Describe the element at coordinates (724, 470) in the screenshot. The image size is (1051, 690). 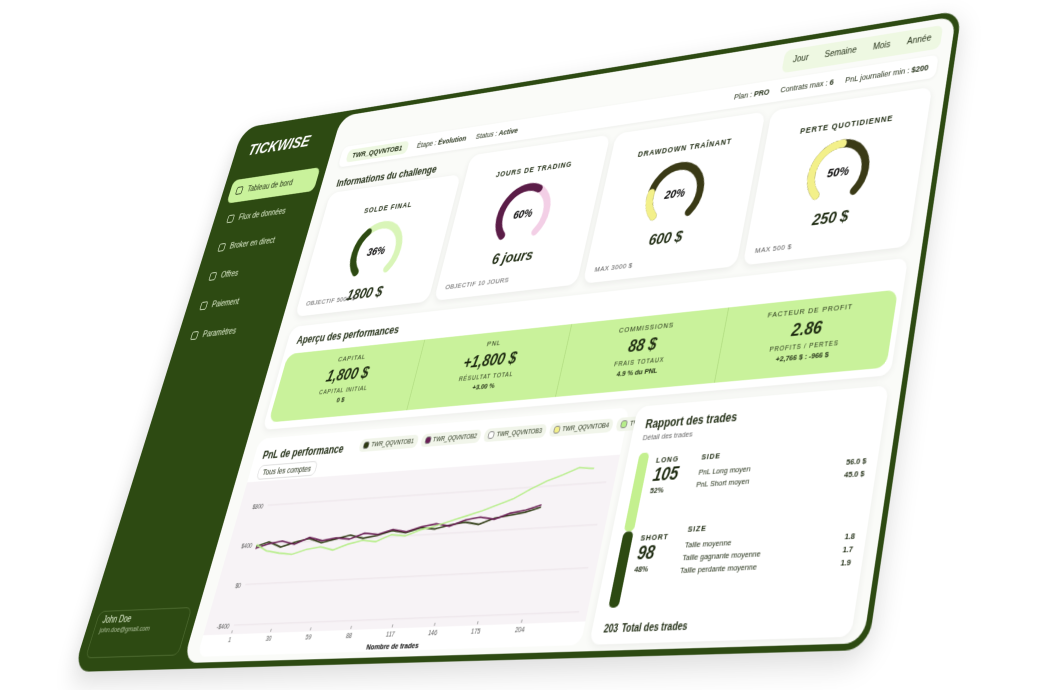
I see `st-k: PnL Long moyen` at that location.